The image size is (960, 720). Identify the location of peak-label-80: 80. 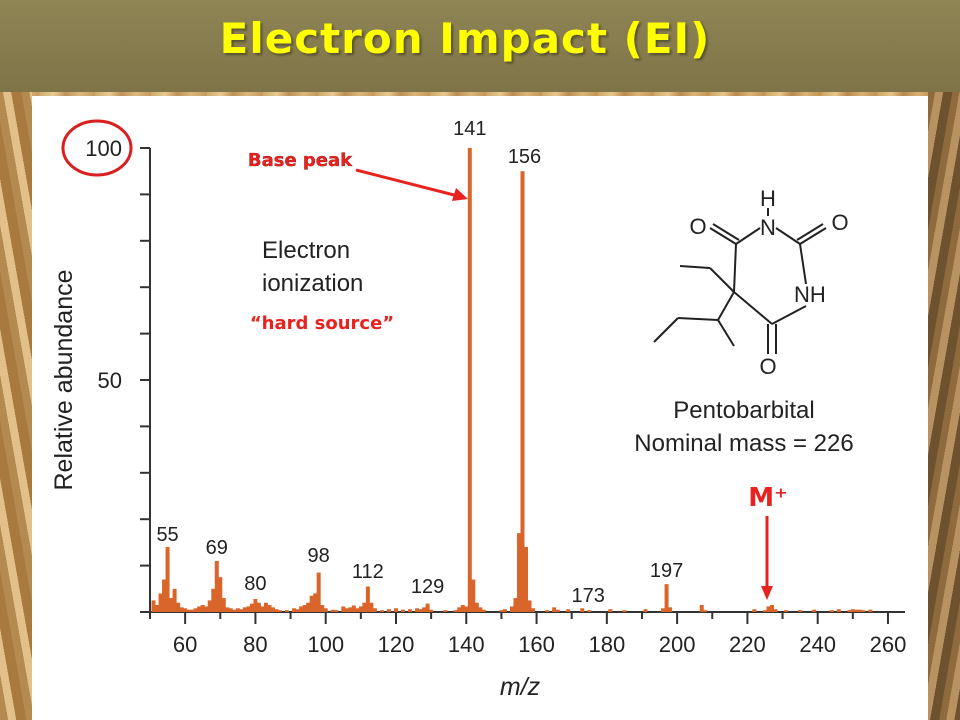
(255, 584).